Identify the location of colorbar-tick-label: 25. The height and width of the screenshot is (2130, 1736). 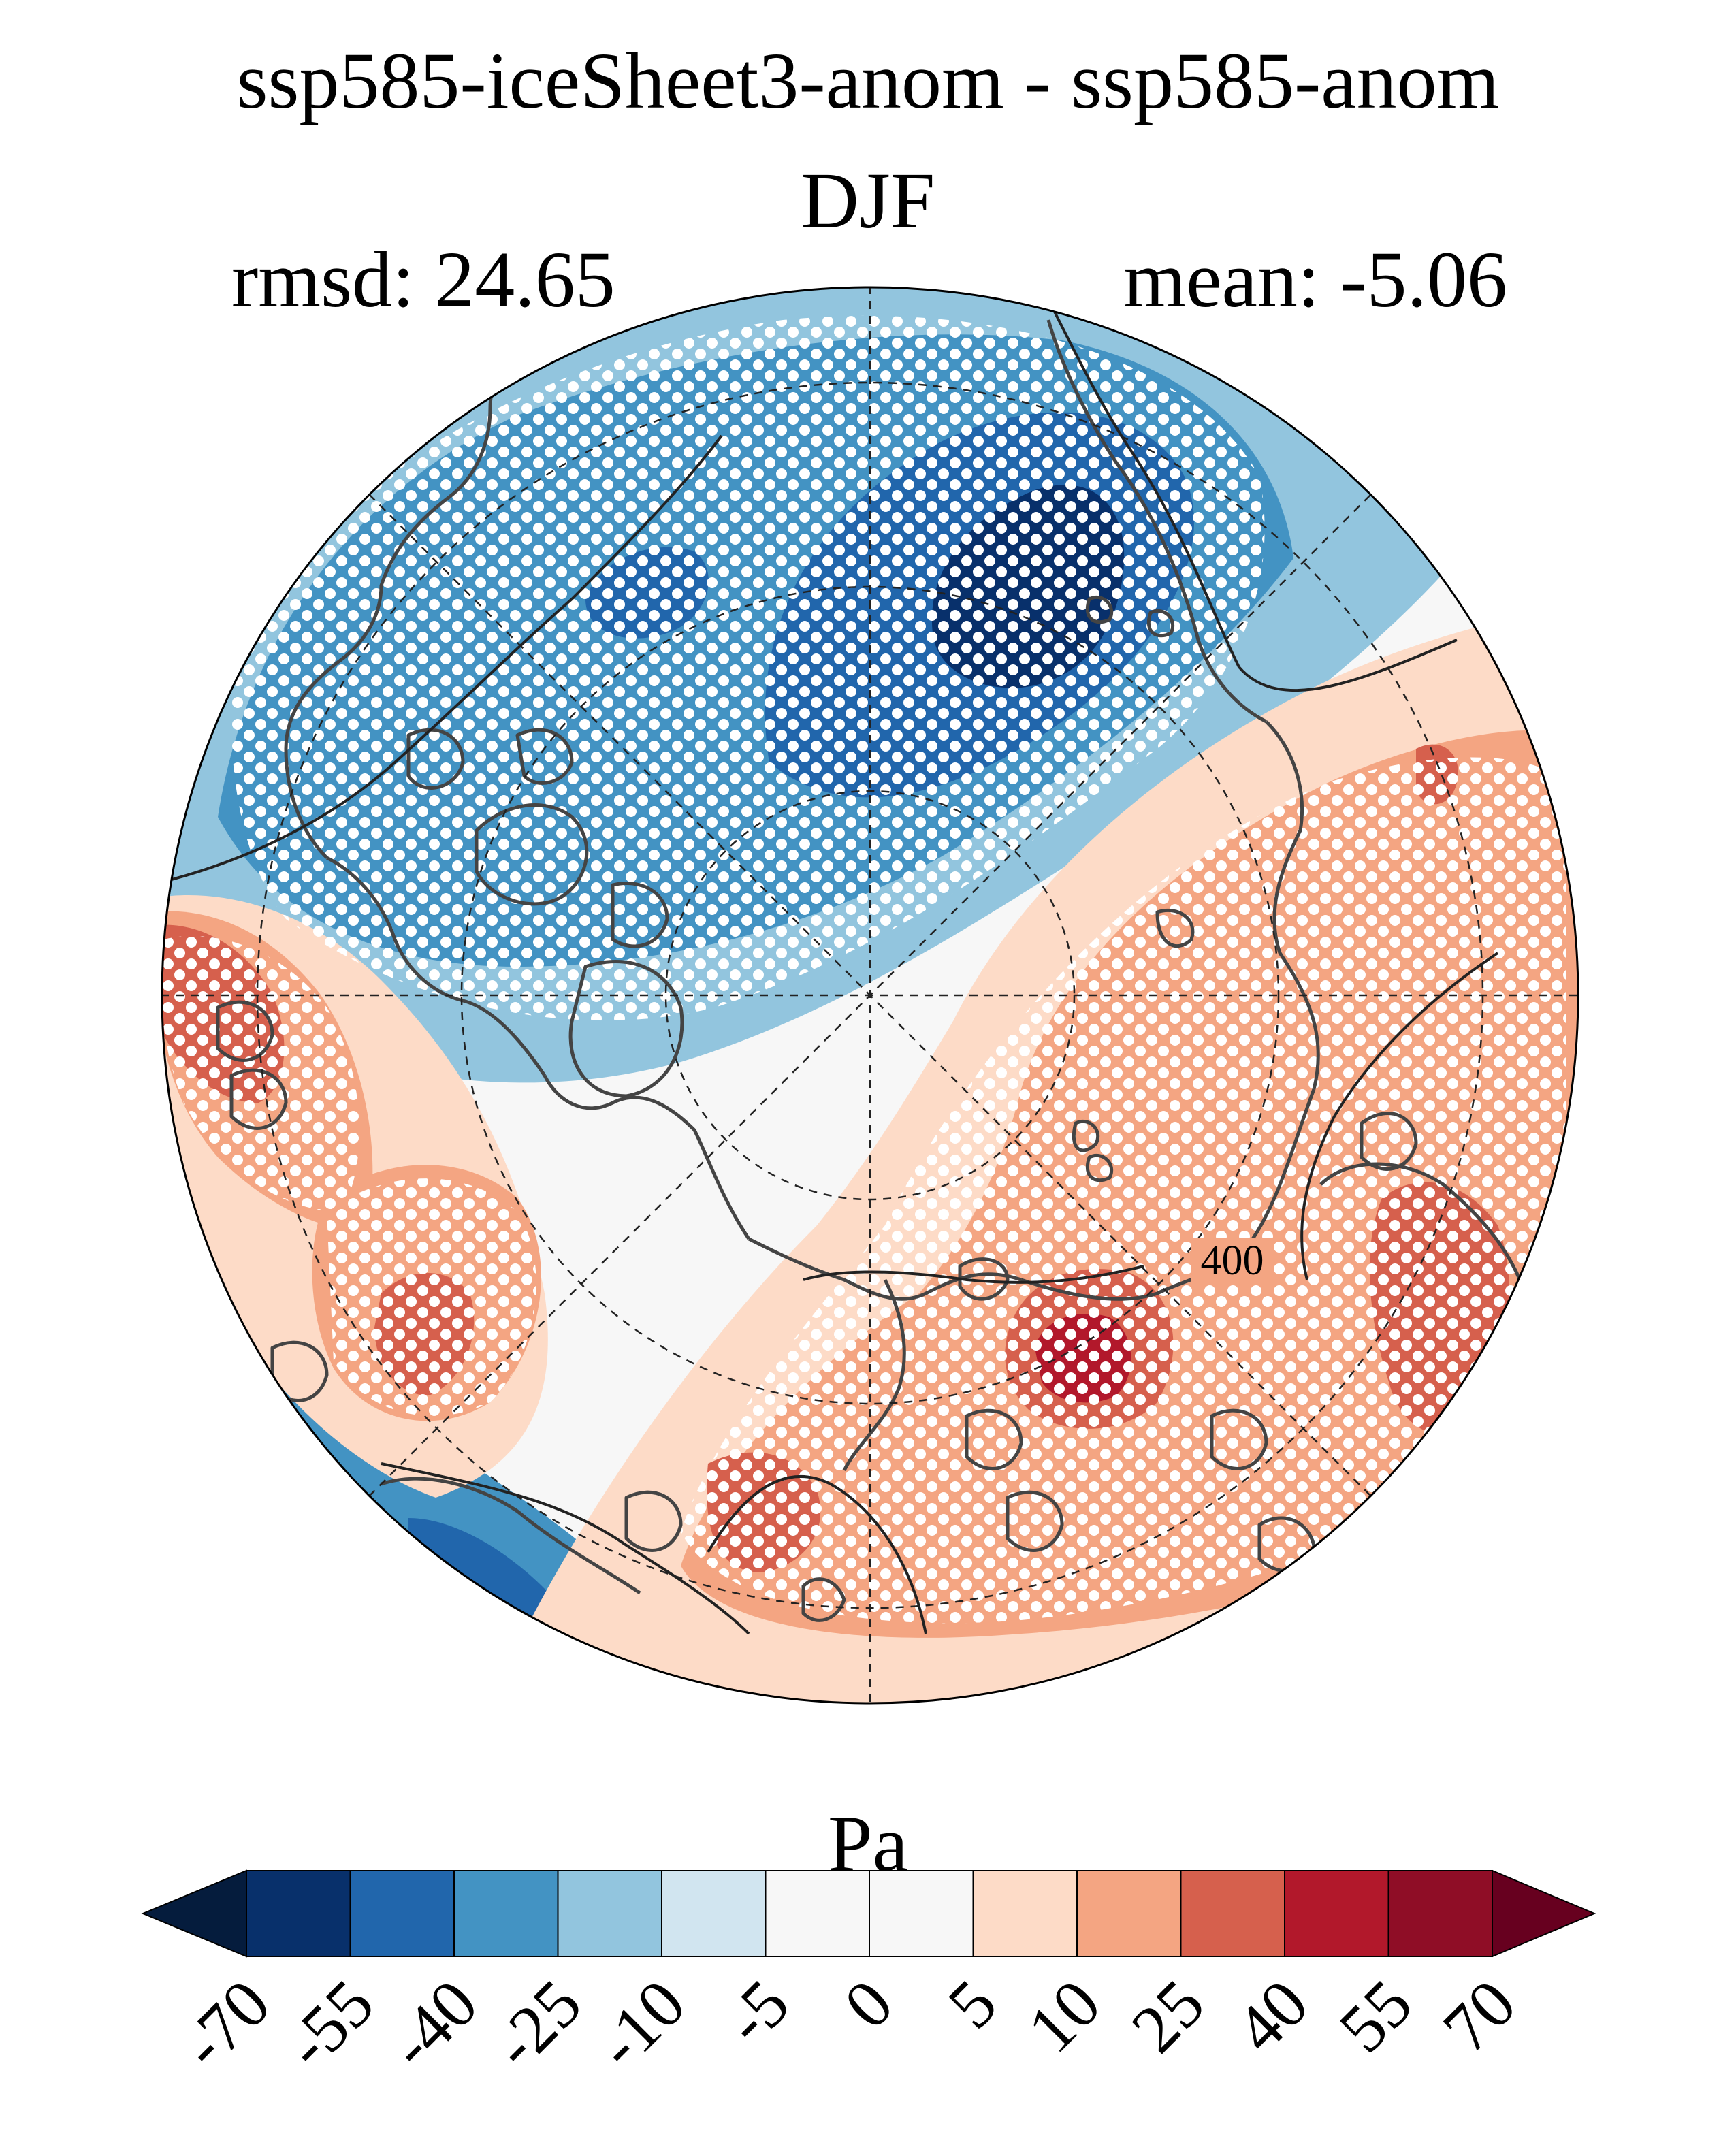
(1168, 2016).